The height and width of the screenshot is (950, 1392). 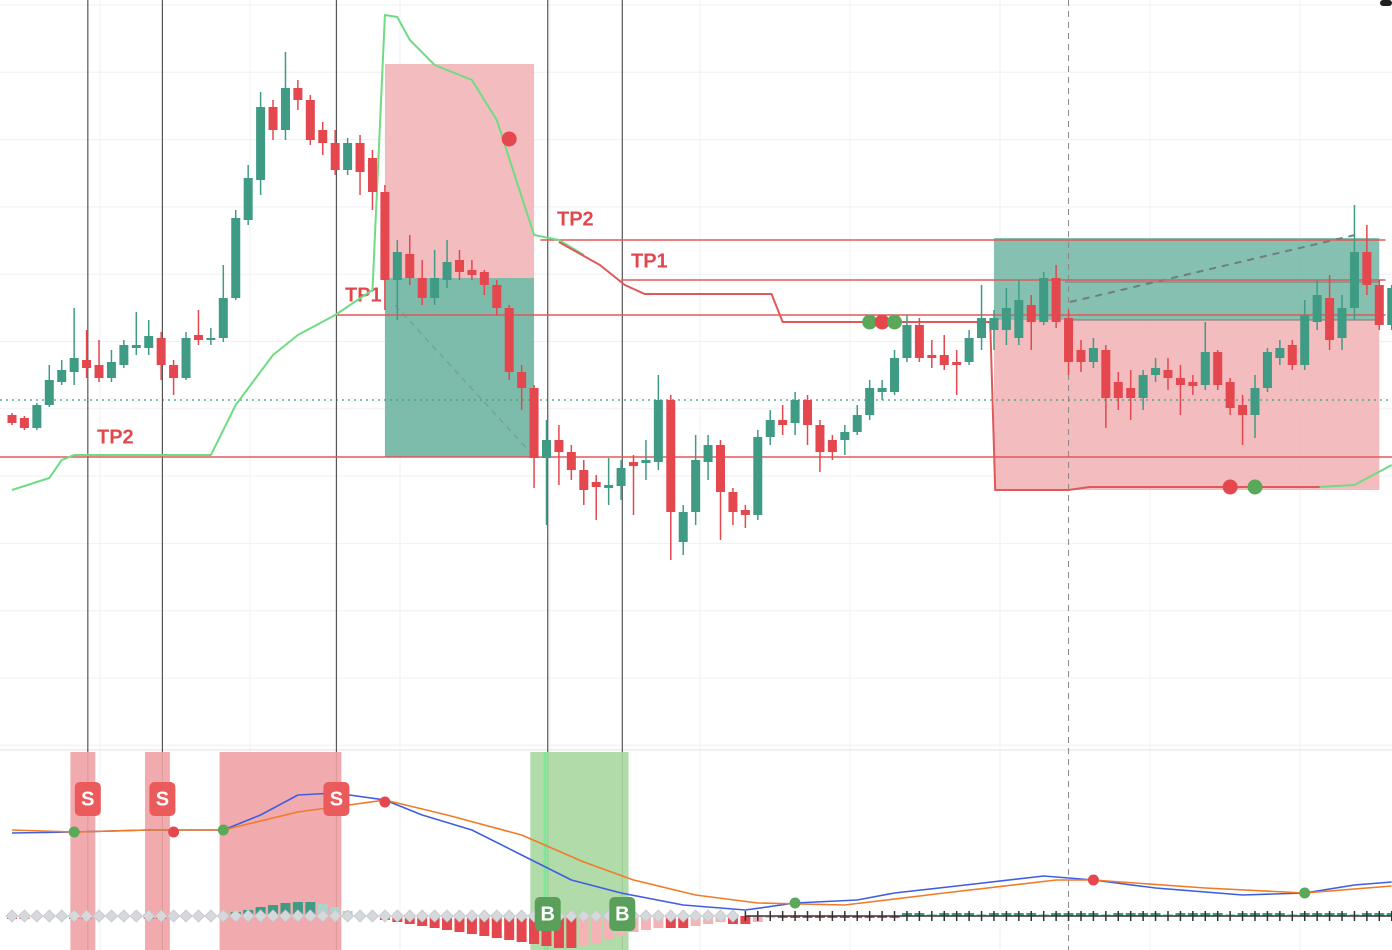 I want to click on oscillator-line, so click(x=701, y=852).